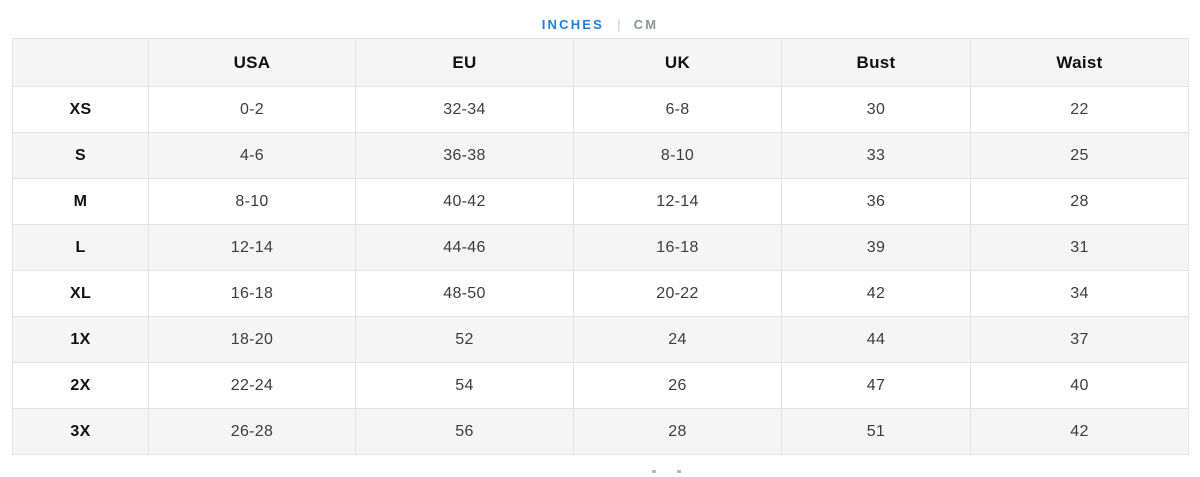 The image size is (1200, 477). I want to click on cell-bust: 36, so click(876, 201).